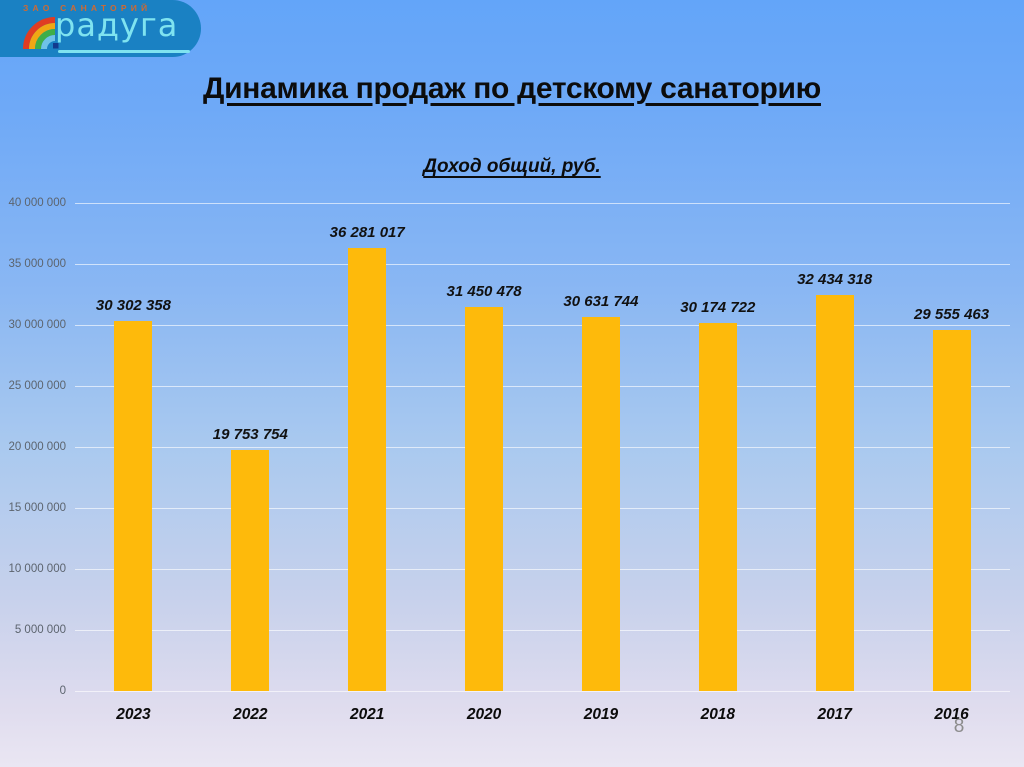 Image resolution: width=1024 pixels, height=767 pixels. I want to click on logo-company-type-text: ЗАО САНАТОРИЙ, so click(87, 8).